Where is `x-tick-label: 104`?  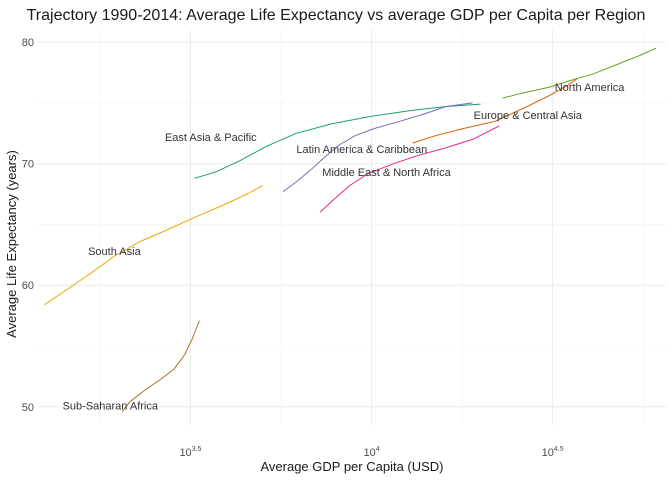
x-tick-label: 104 is located at coordinates (371, 452).